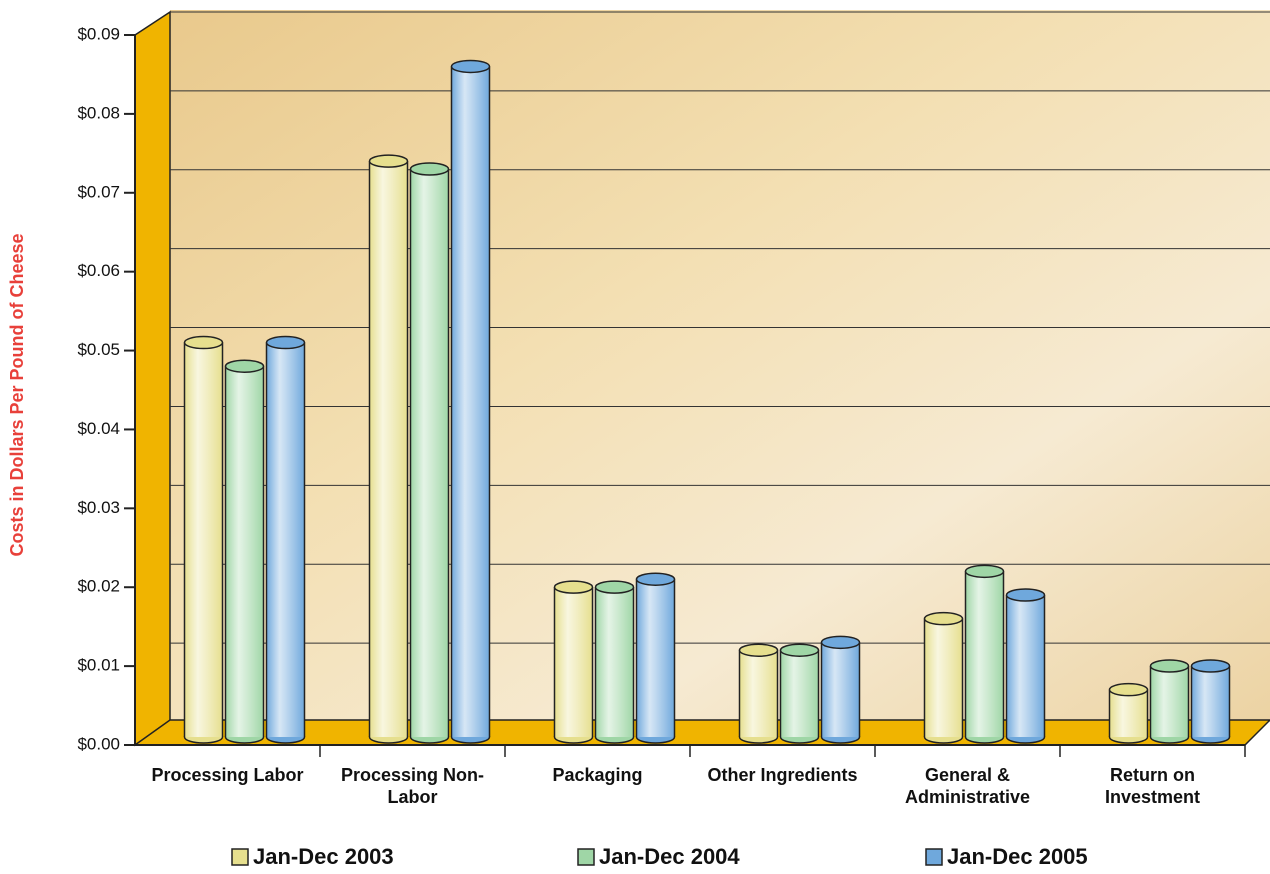 The image size is (1270, 874). I want to click on y-tick-label: $0.04, so click(98, 428).